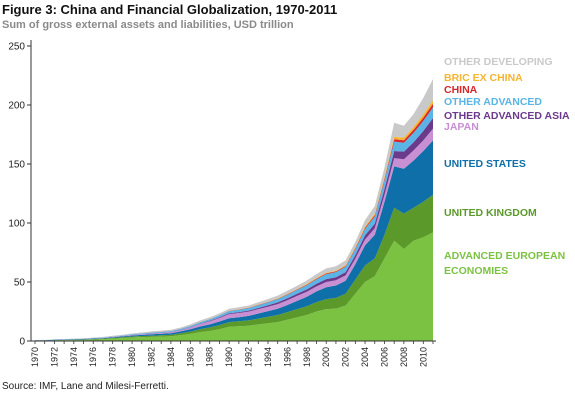 The image size is (575, 400). What do you see at coordinates (85, 386) in the screenshot?
I see `source-note: Source: IMF, Lane and Milesi-Ferretti.` at bounding box center [85, 386].